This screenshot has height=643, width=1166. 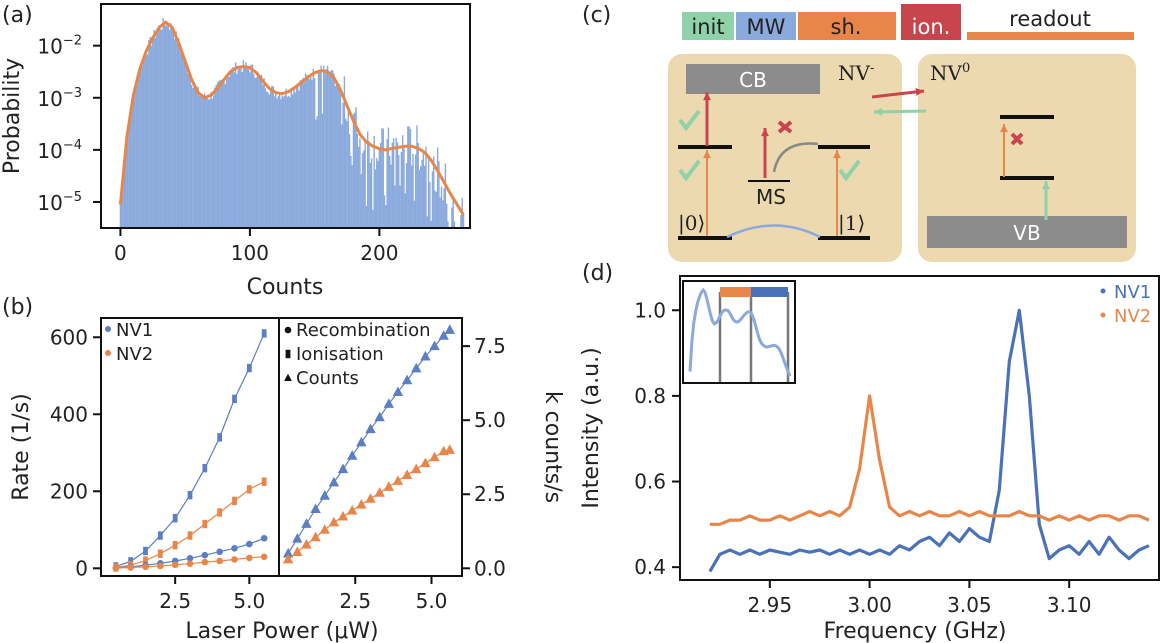 I want to click on y-tick-label-b-right: 5.0, so click(x=490, y=420).